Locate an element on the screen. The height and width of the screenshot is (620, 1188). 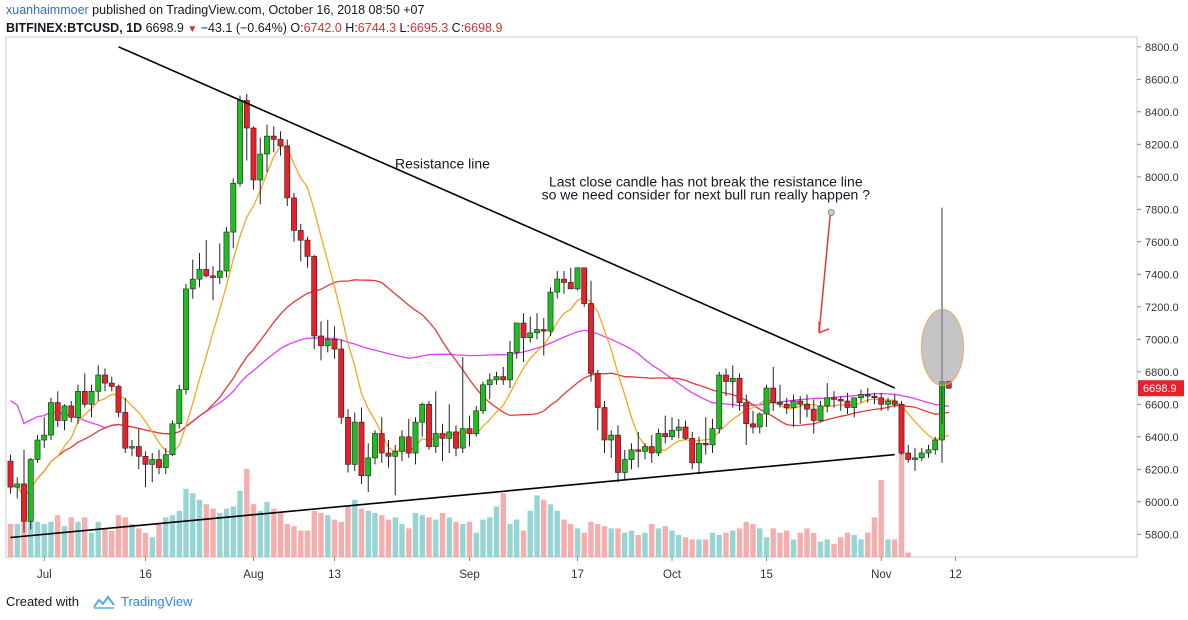
y-tick-label: 8000.0 is located at coordinates (1162, 178).